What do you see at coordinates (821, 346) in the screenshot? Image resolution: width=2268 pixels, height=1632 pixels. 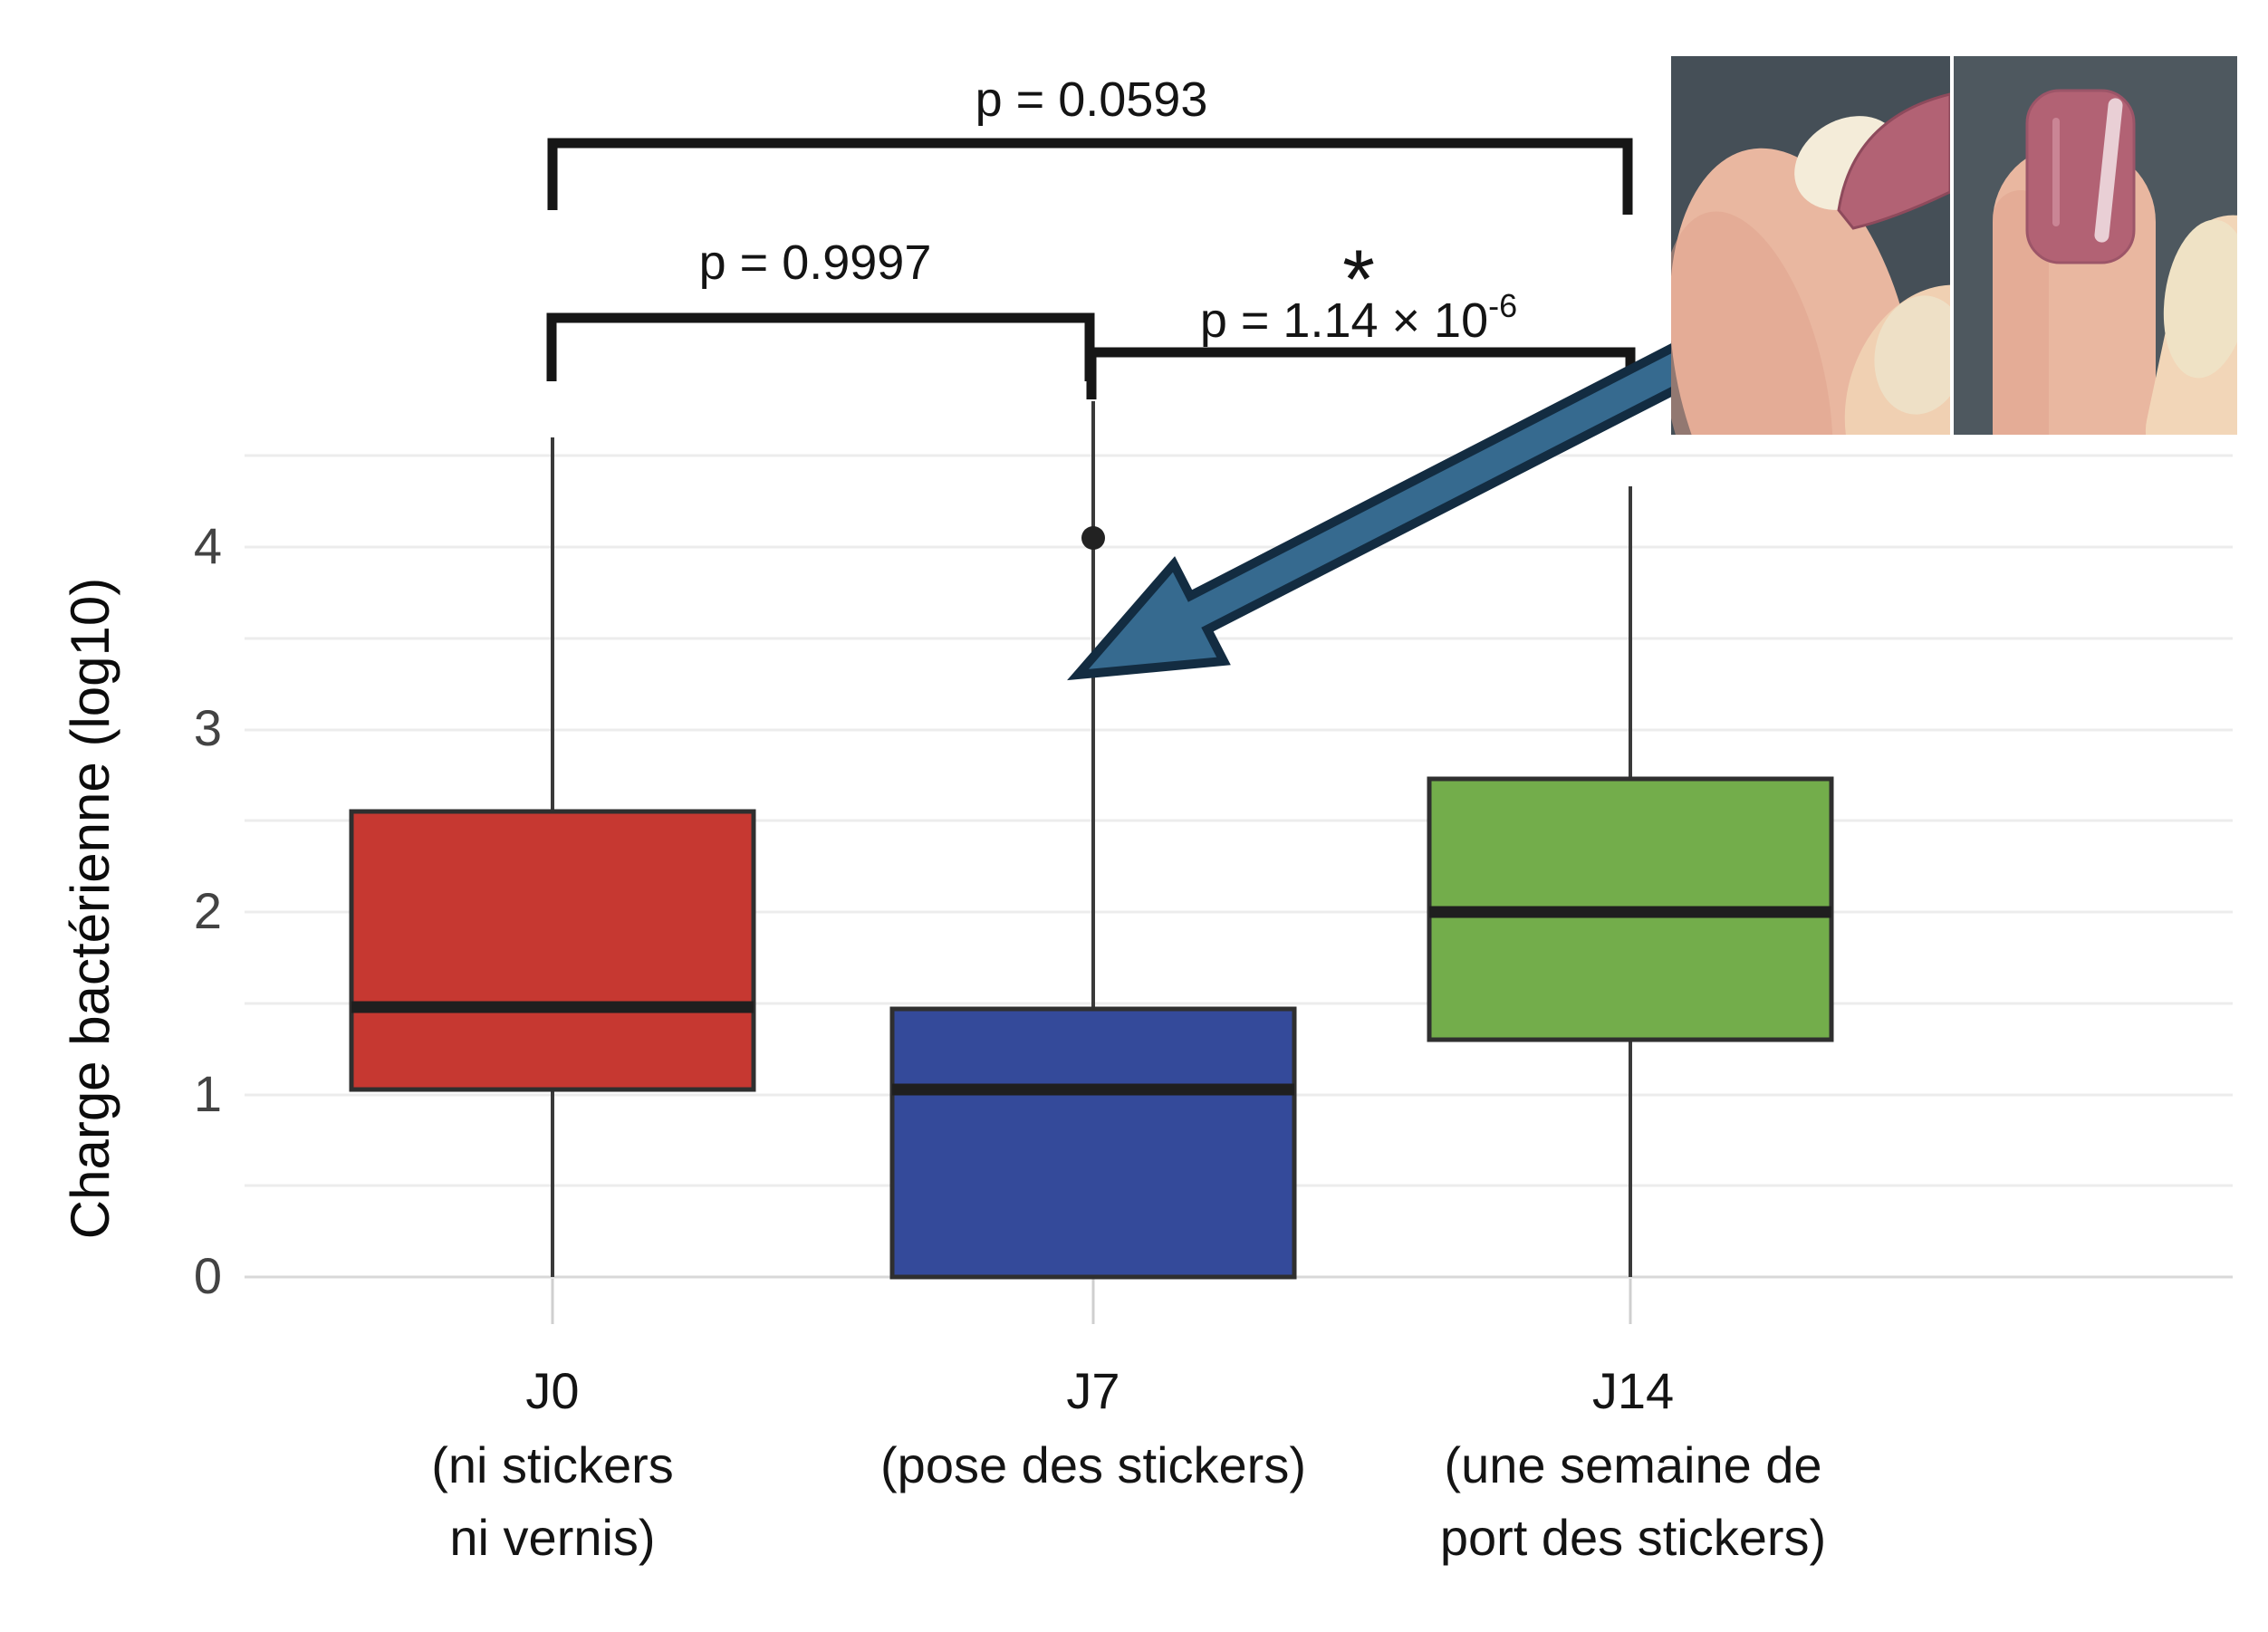 I see `significance-bracket-J0-J7` at bounding box center [821, 346].